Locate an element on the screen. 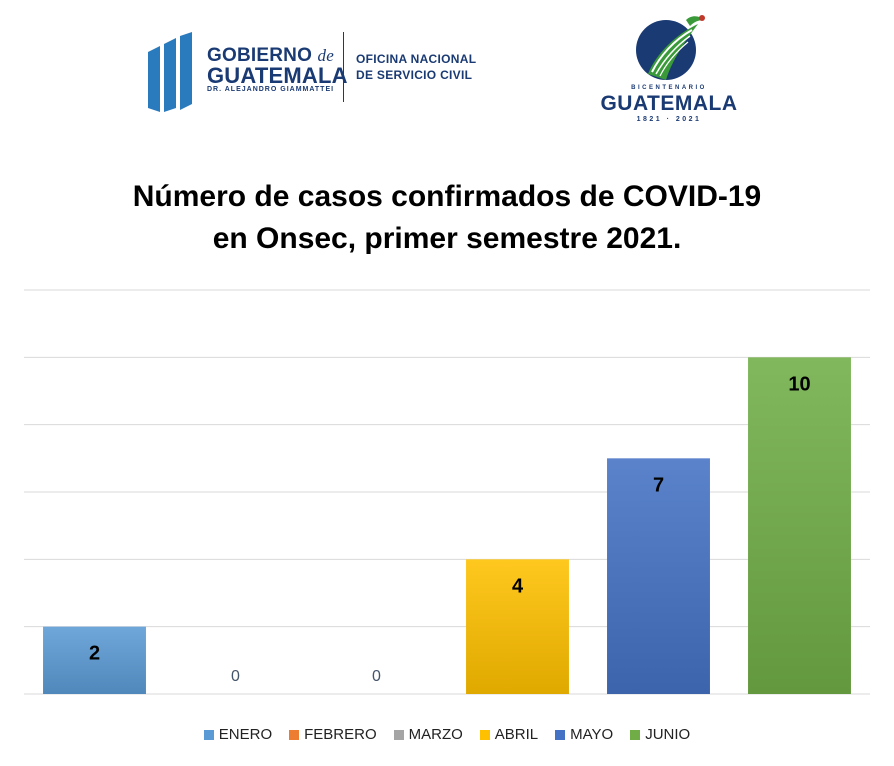 This screenshot has height=766, width=894. data-label-febrero: 0 is located at coordinates (235, 676).